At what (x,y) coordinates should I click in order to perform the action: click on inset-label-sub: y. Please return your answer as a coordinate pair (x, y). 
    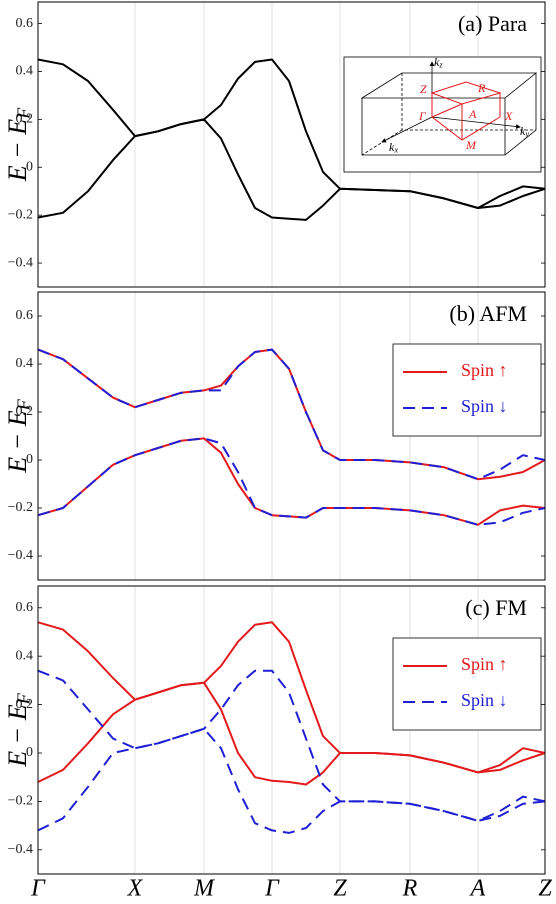
    Looking at the image, I should click on (526, 133).